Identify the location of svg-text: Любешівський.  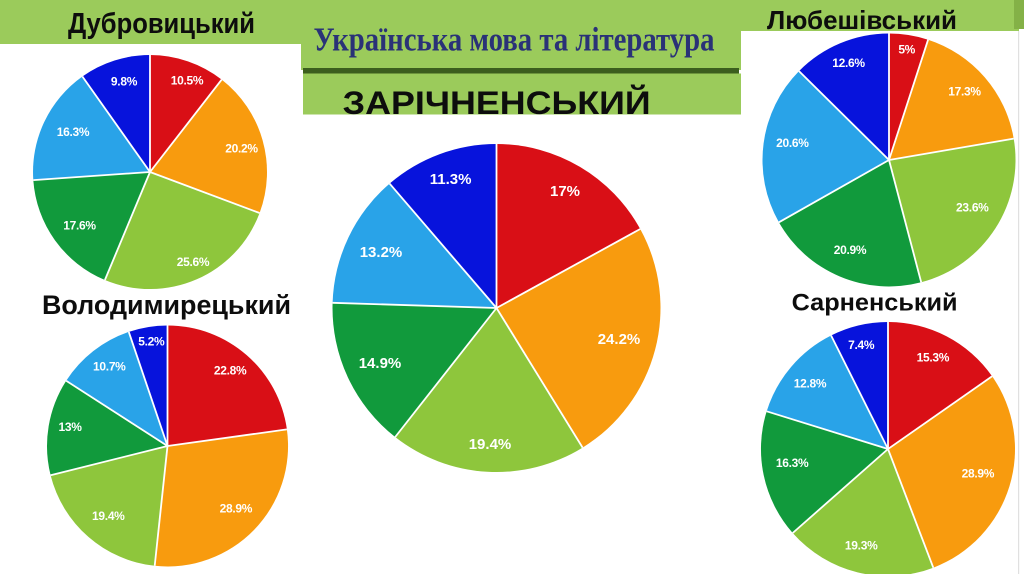
(862, 20).